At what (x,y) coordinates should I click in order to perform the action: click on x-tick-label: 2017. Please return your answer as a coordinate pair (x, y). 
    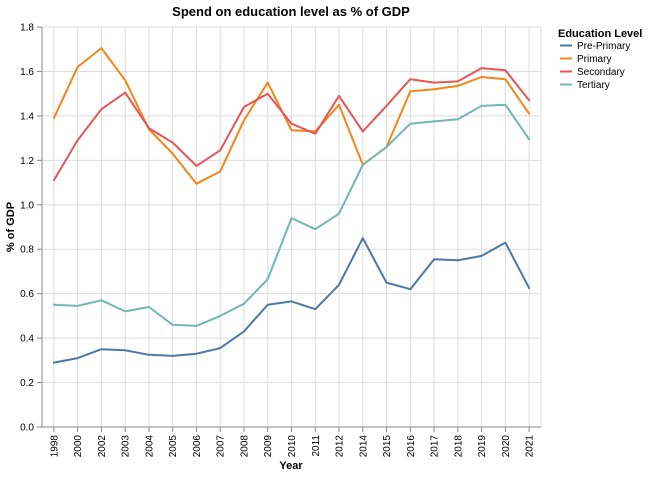
    Looking at the image, I should click on (435, 446).